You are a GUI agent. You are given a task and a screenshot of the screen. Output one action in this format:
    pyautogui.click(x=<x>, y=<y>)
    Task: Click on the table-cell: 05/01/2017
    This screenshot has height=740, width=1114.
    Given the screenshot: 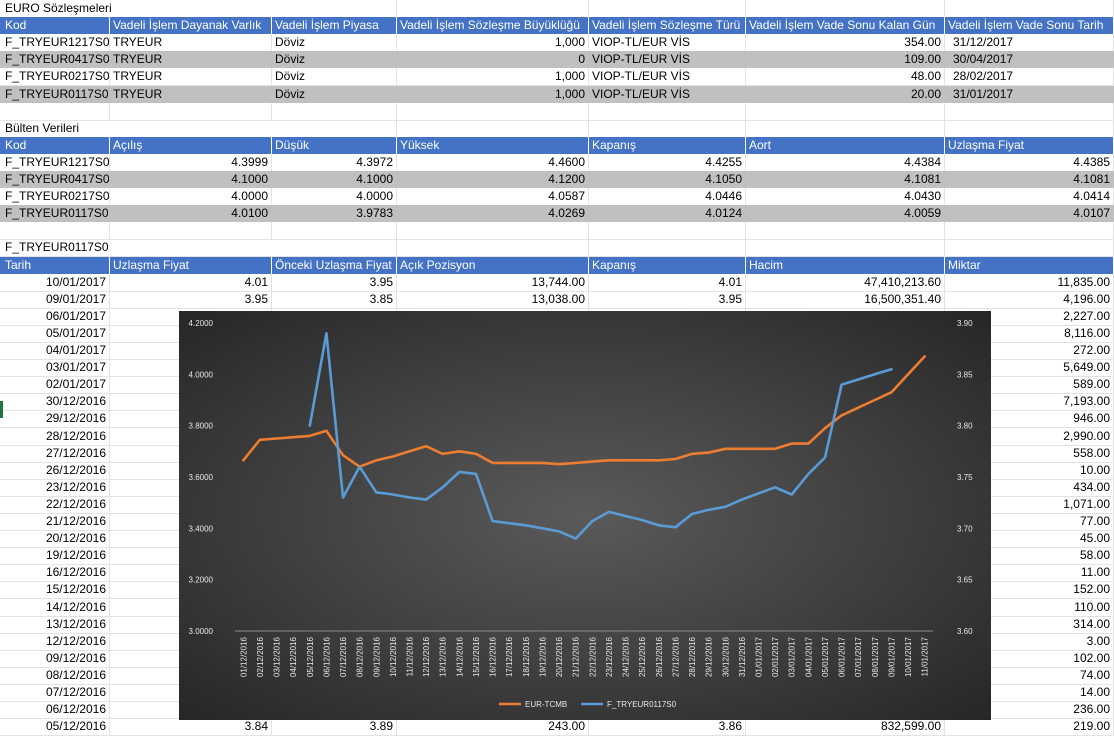 What is the action you would take?
    pyautogui.click(x=56, y=333)
    